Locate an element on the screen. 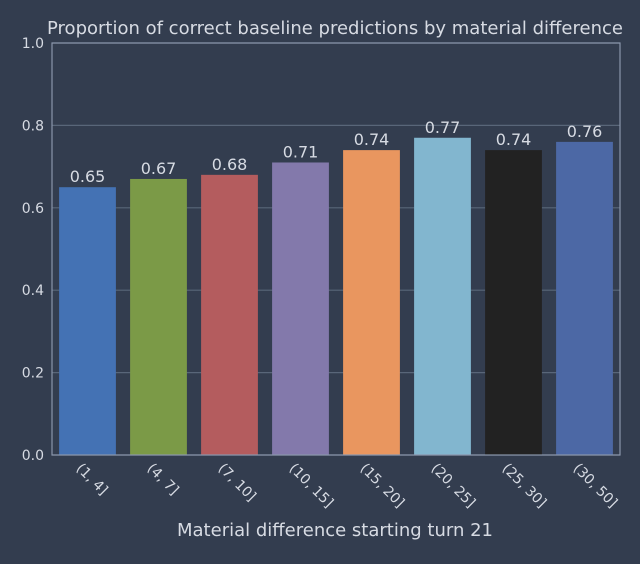  y-tick-label: 0.8 is located at coordinates (33, 126).